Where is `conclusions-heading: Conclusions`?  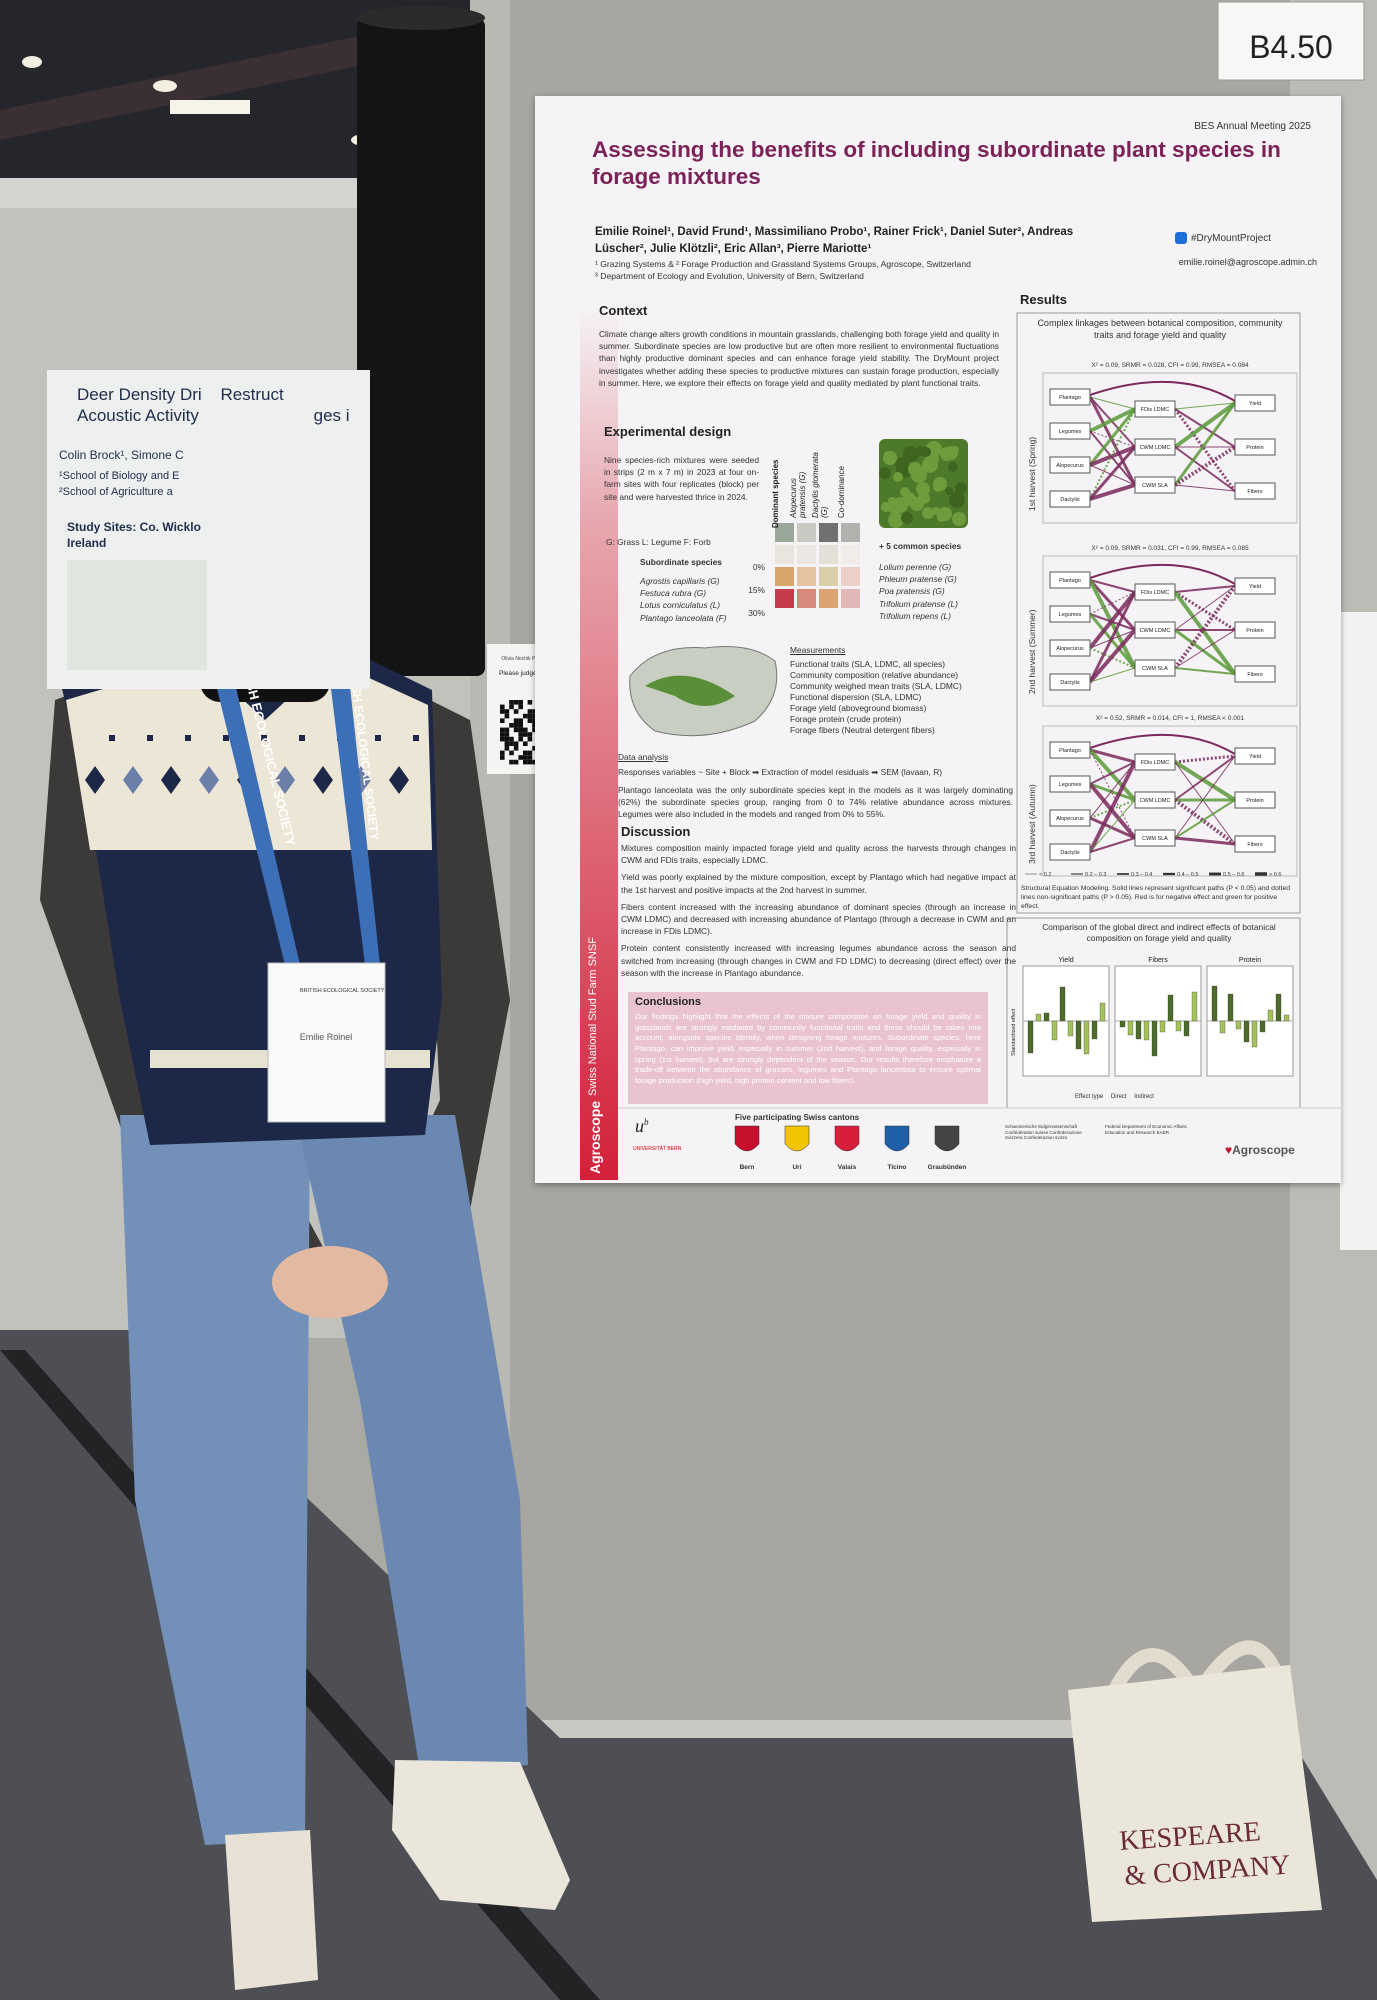
conclusions-heading: Conclusions is located at coordinates (668, 1002).